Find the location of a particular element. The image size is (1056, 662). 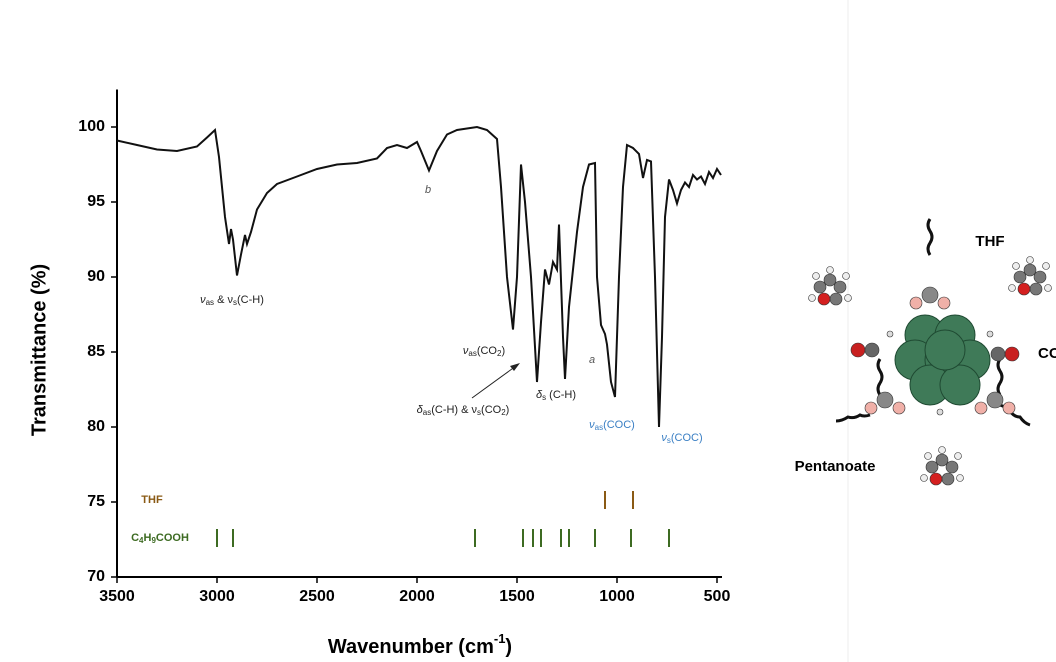

annotation: a is located at coordinates (592, 360).